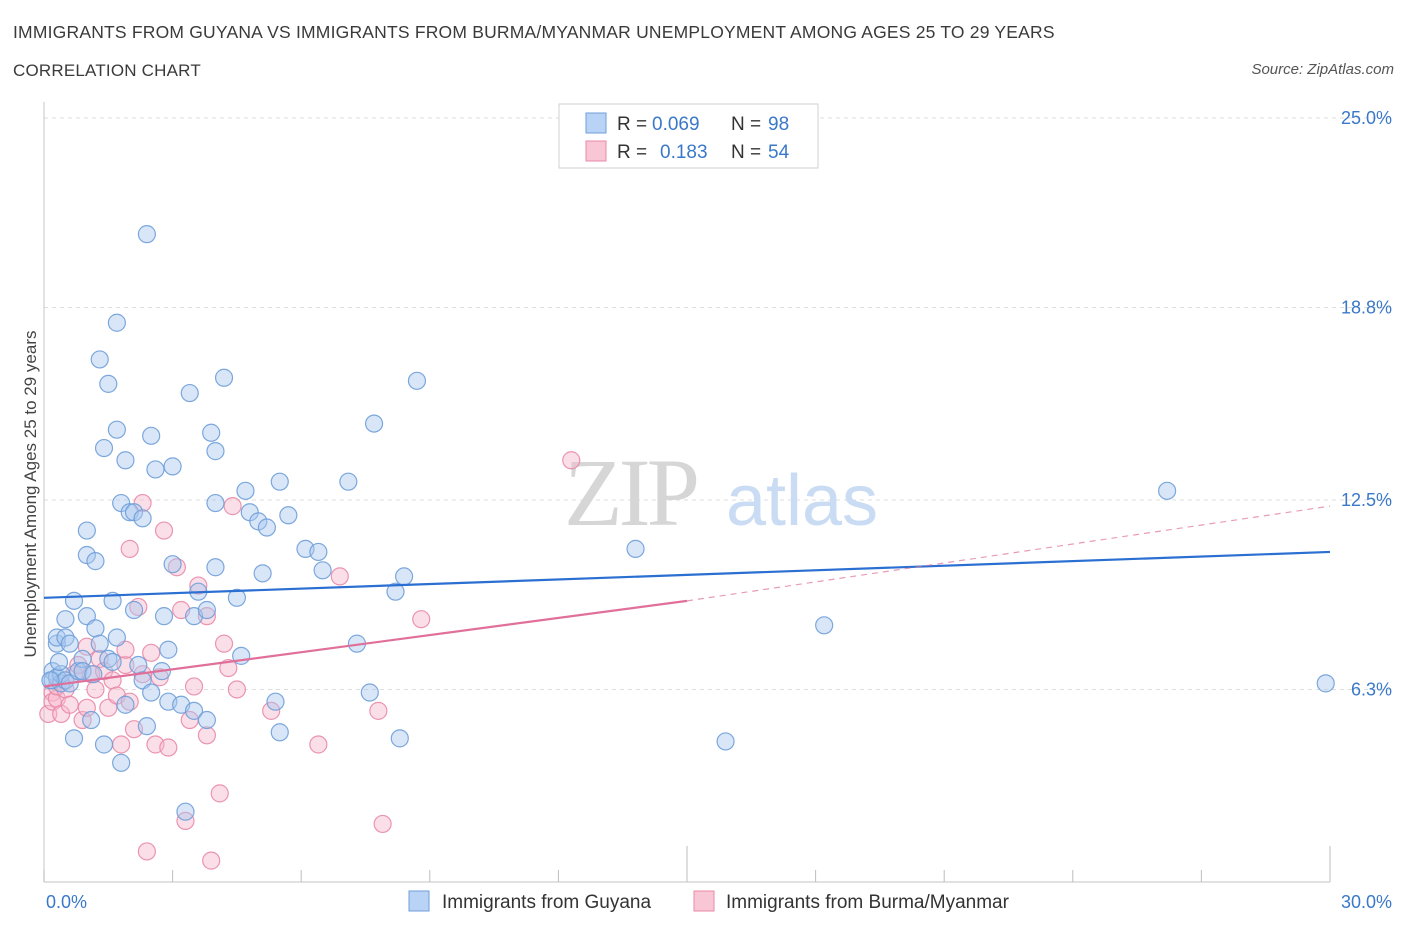 This screenshot has height=930, width=1406. Describe the element at coordinates (704, 901) in the screenshot. I see `legend-swatch-burma` at that location.